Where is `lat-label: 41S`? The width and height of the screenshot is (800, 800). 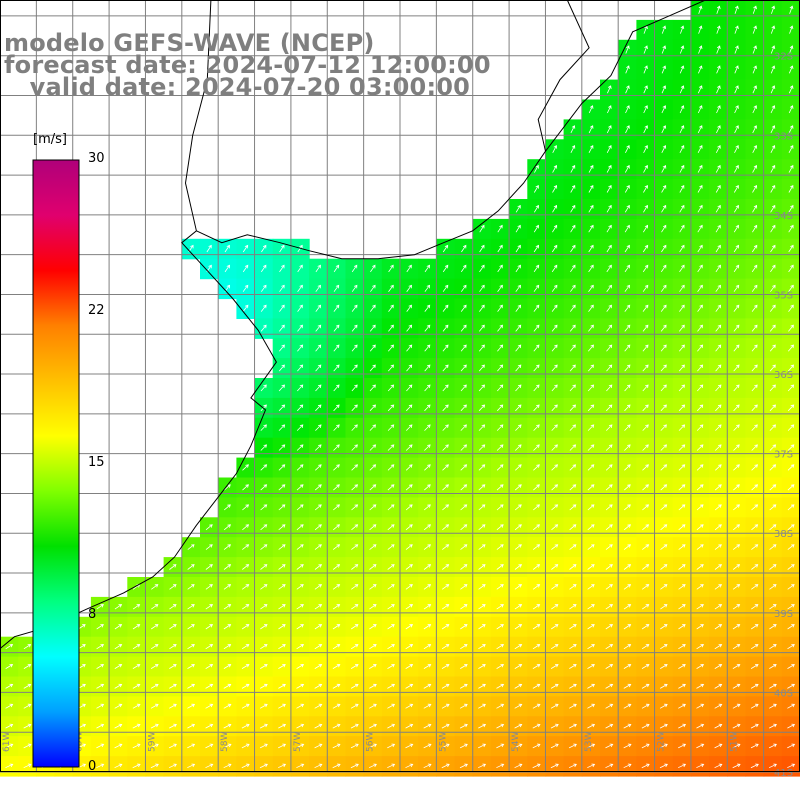 lat-label: 41S is located at coordinates (783, 773).